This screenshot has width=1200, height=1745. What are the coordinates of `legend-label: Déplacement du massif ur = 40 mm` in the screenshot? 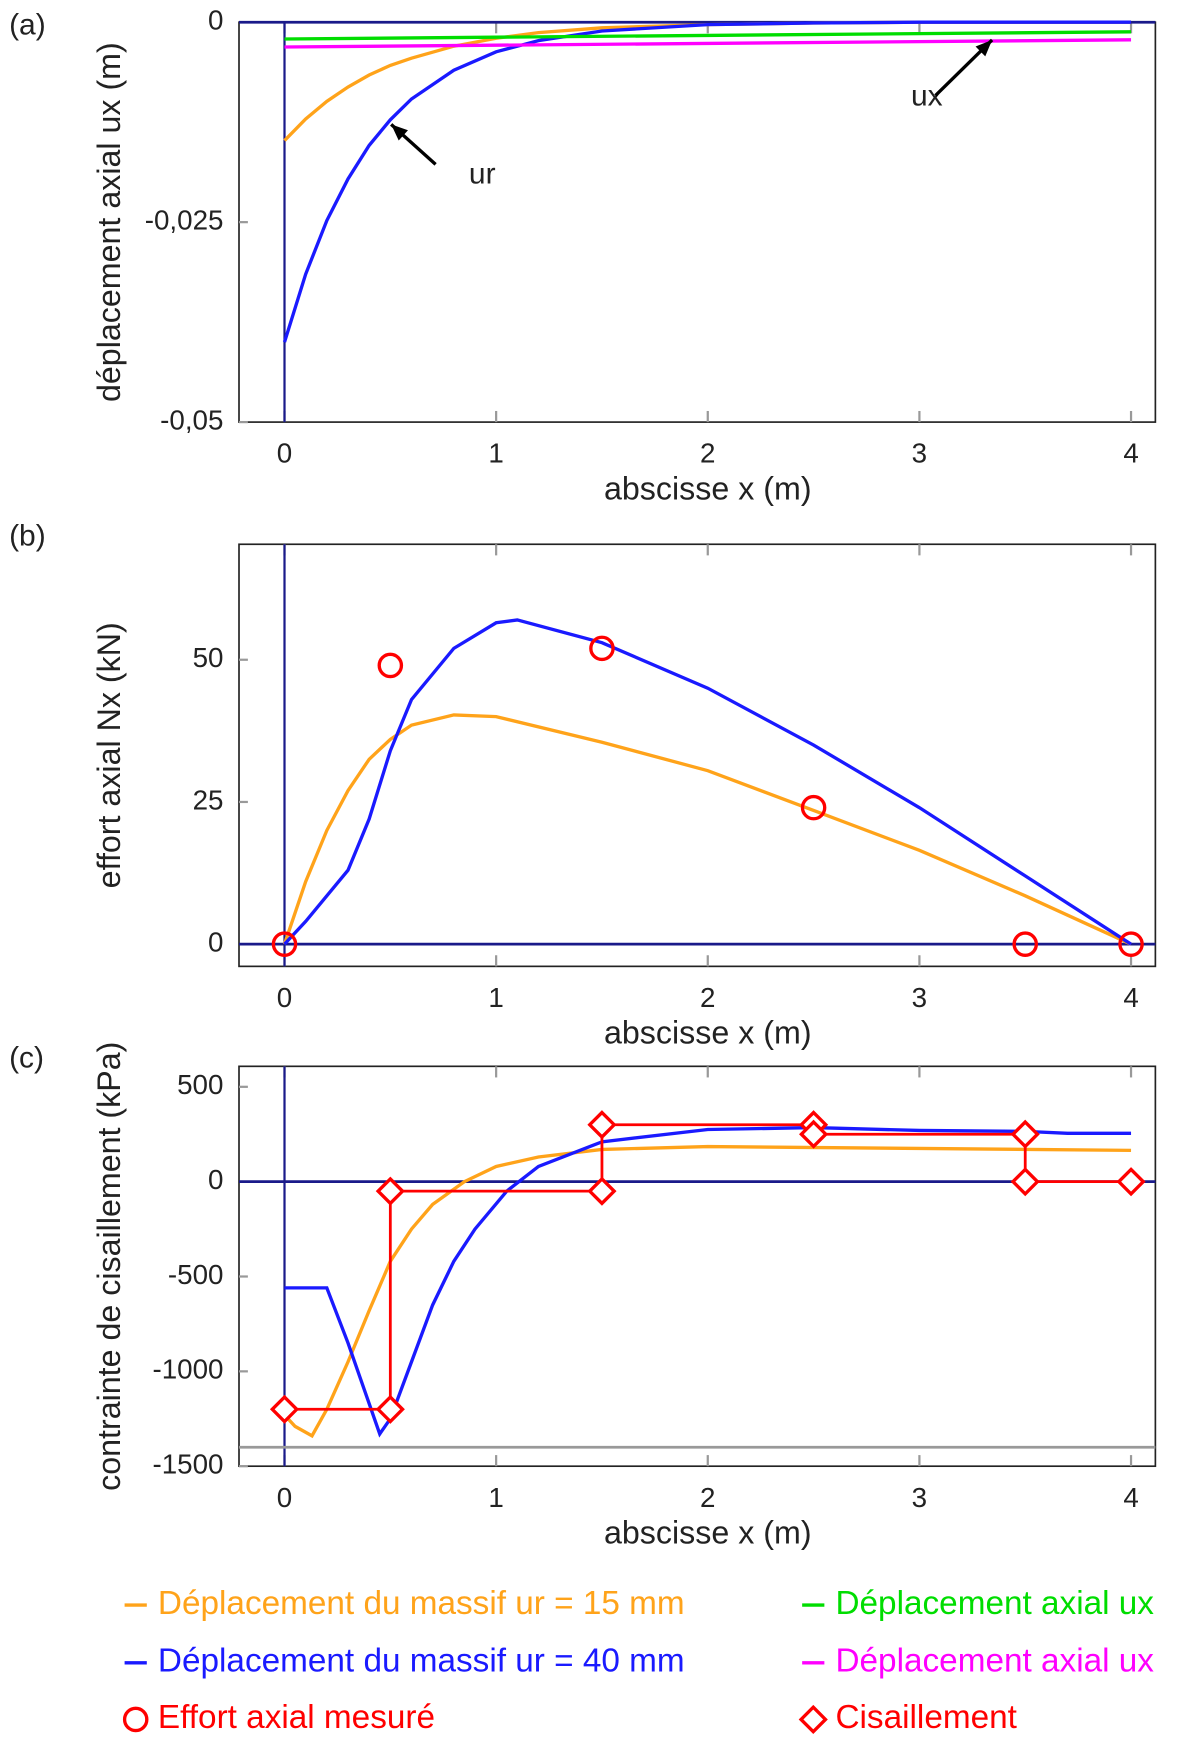 It's located at (421, 1661).